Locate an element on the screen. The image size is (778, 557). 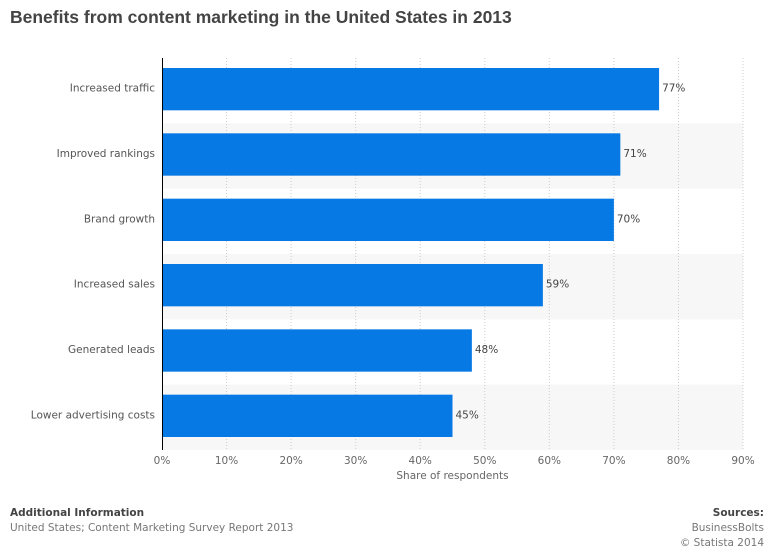
sources-heading: Sources: is located at coordinates (738, 513).